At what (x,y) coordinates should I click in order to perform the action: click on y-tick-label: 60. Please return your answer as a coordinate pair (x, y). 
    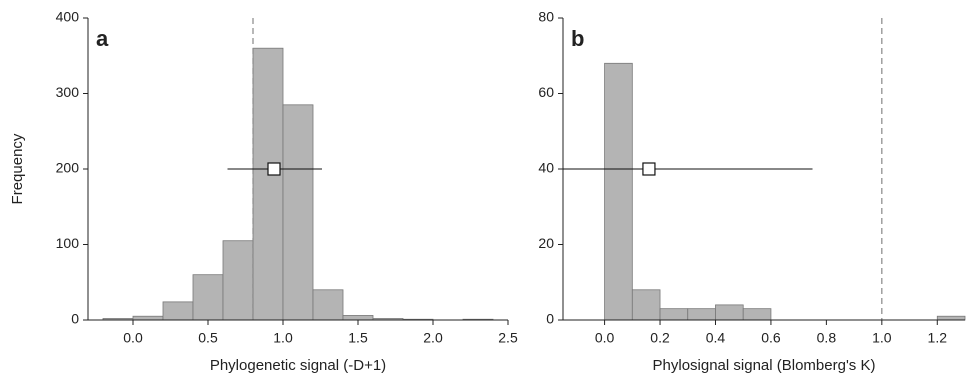
    Looking at the image, I should click on (546, 92).